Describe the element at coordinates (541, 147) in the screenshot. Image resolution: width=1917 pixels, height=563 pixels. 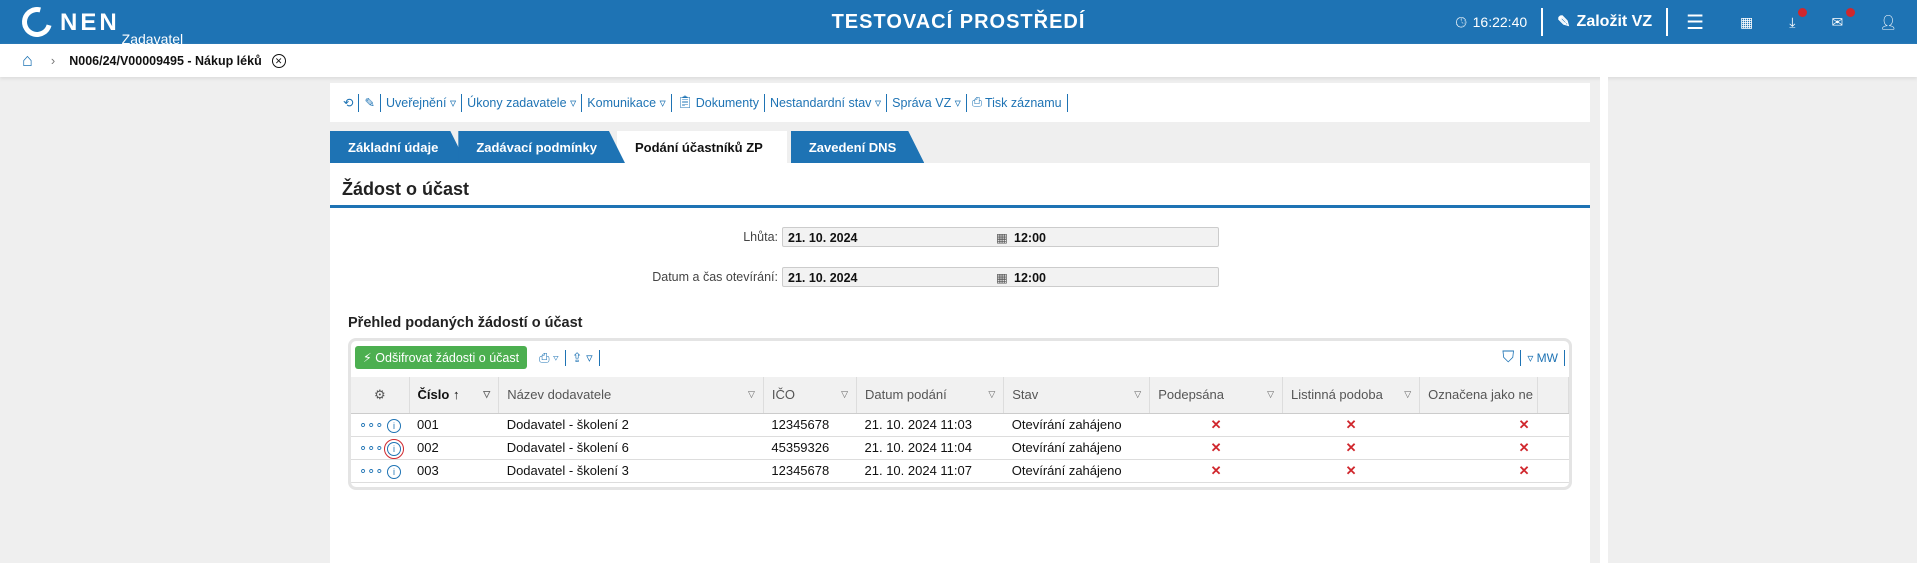
I see `tab-conditions: Zadávací podmínky` at that location.